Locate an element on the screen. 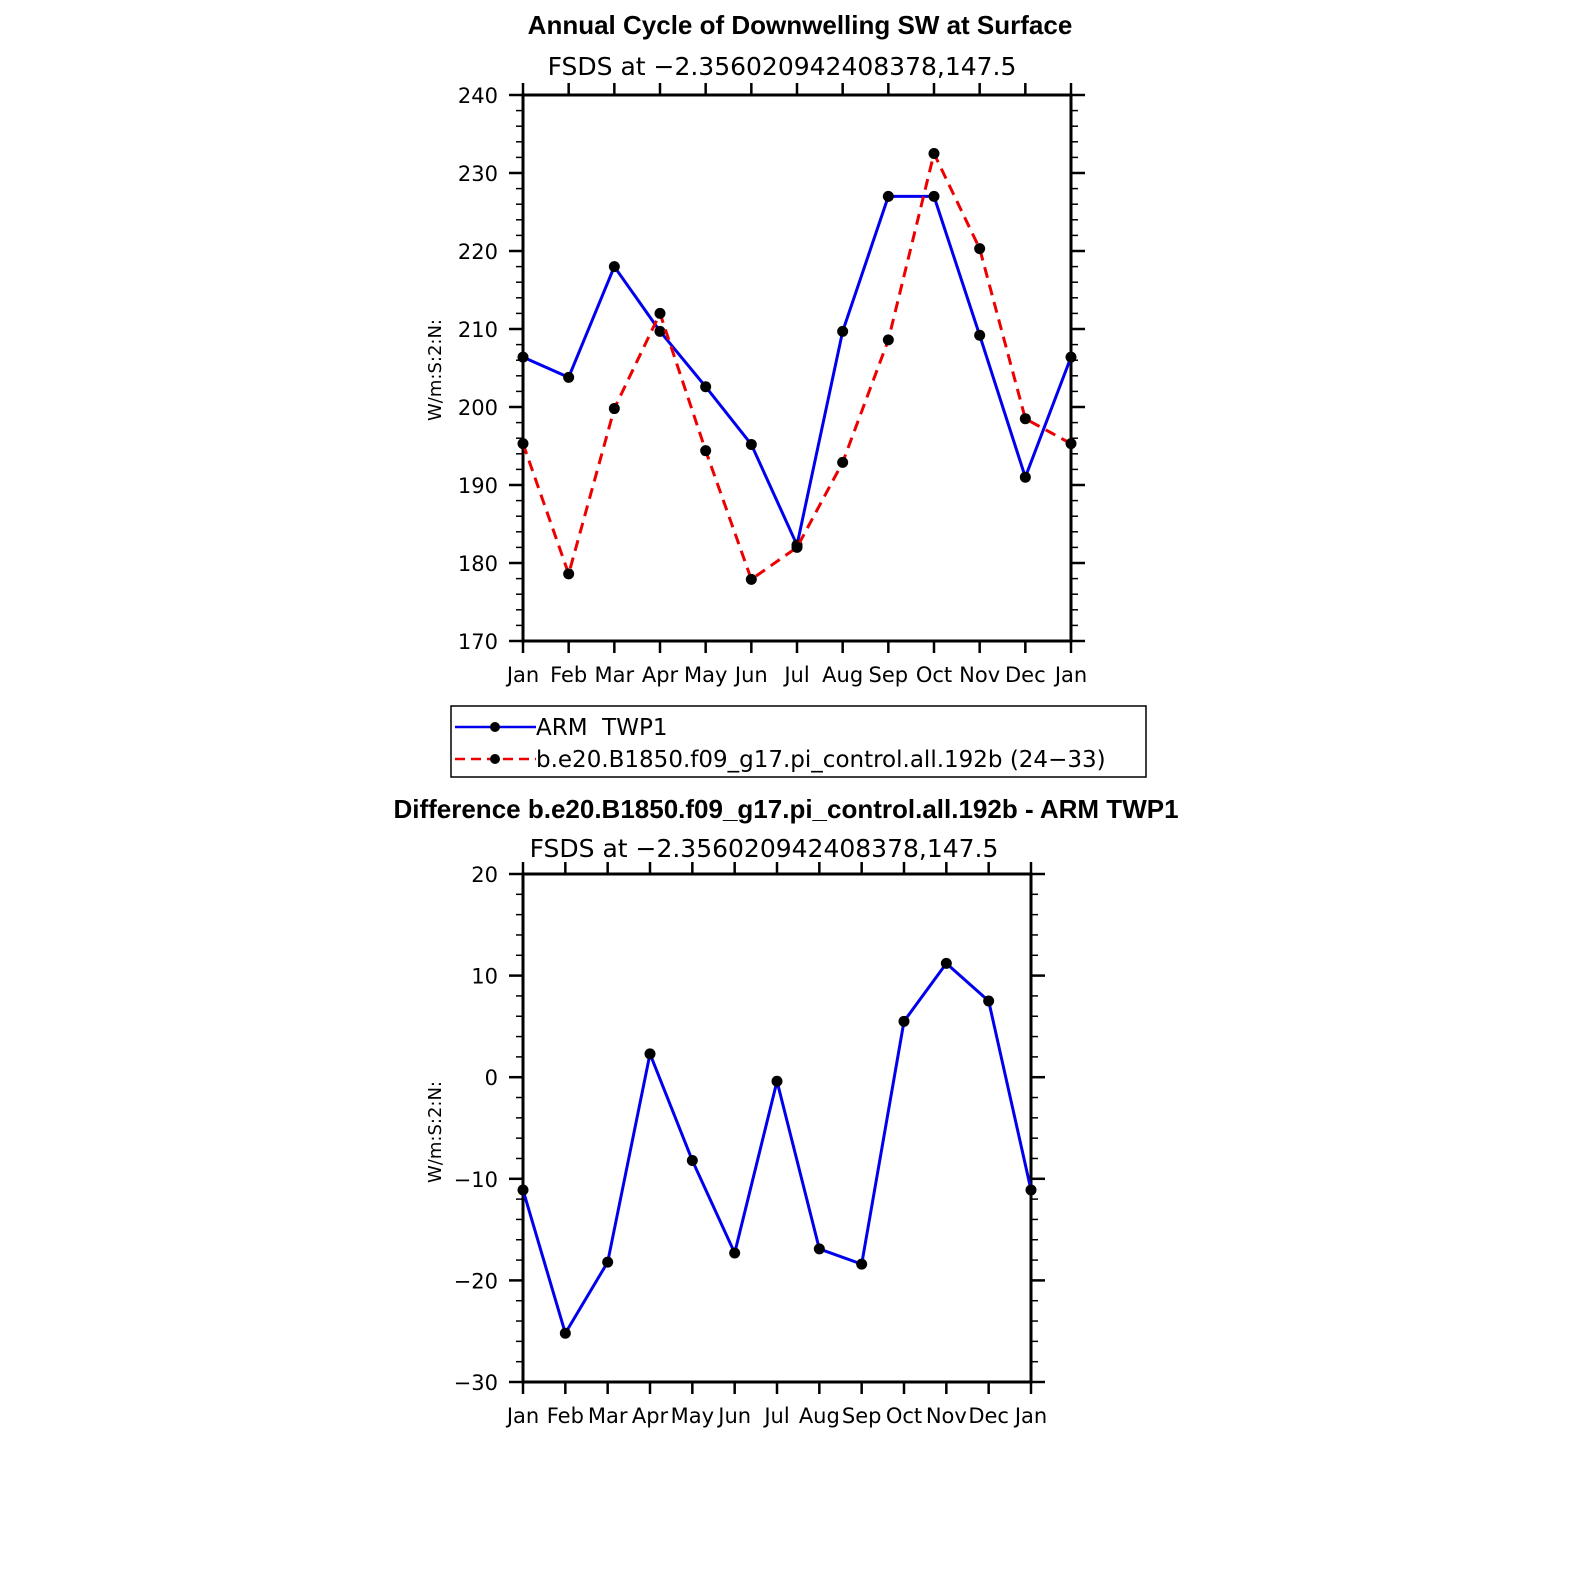 This screenshot has height=1574, width=1574. legend-box is located at coordinates (798, 741).